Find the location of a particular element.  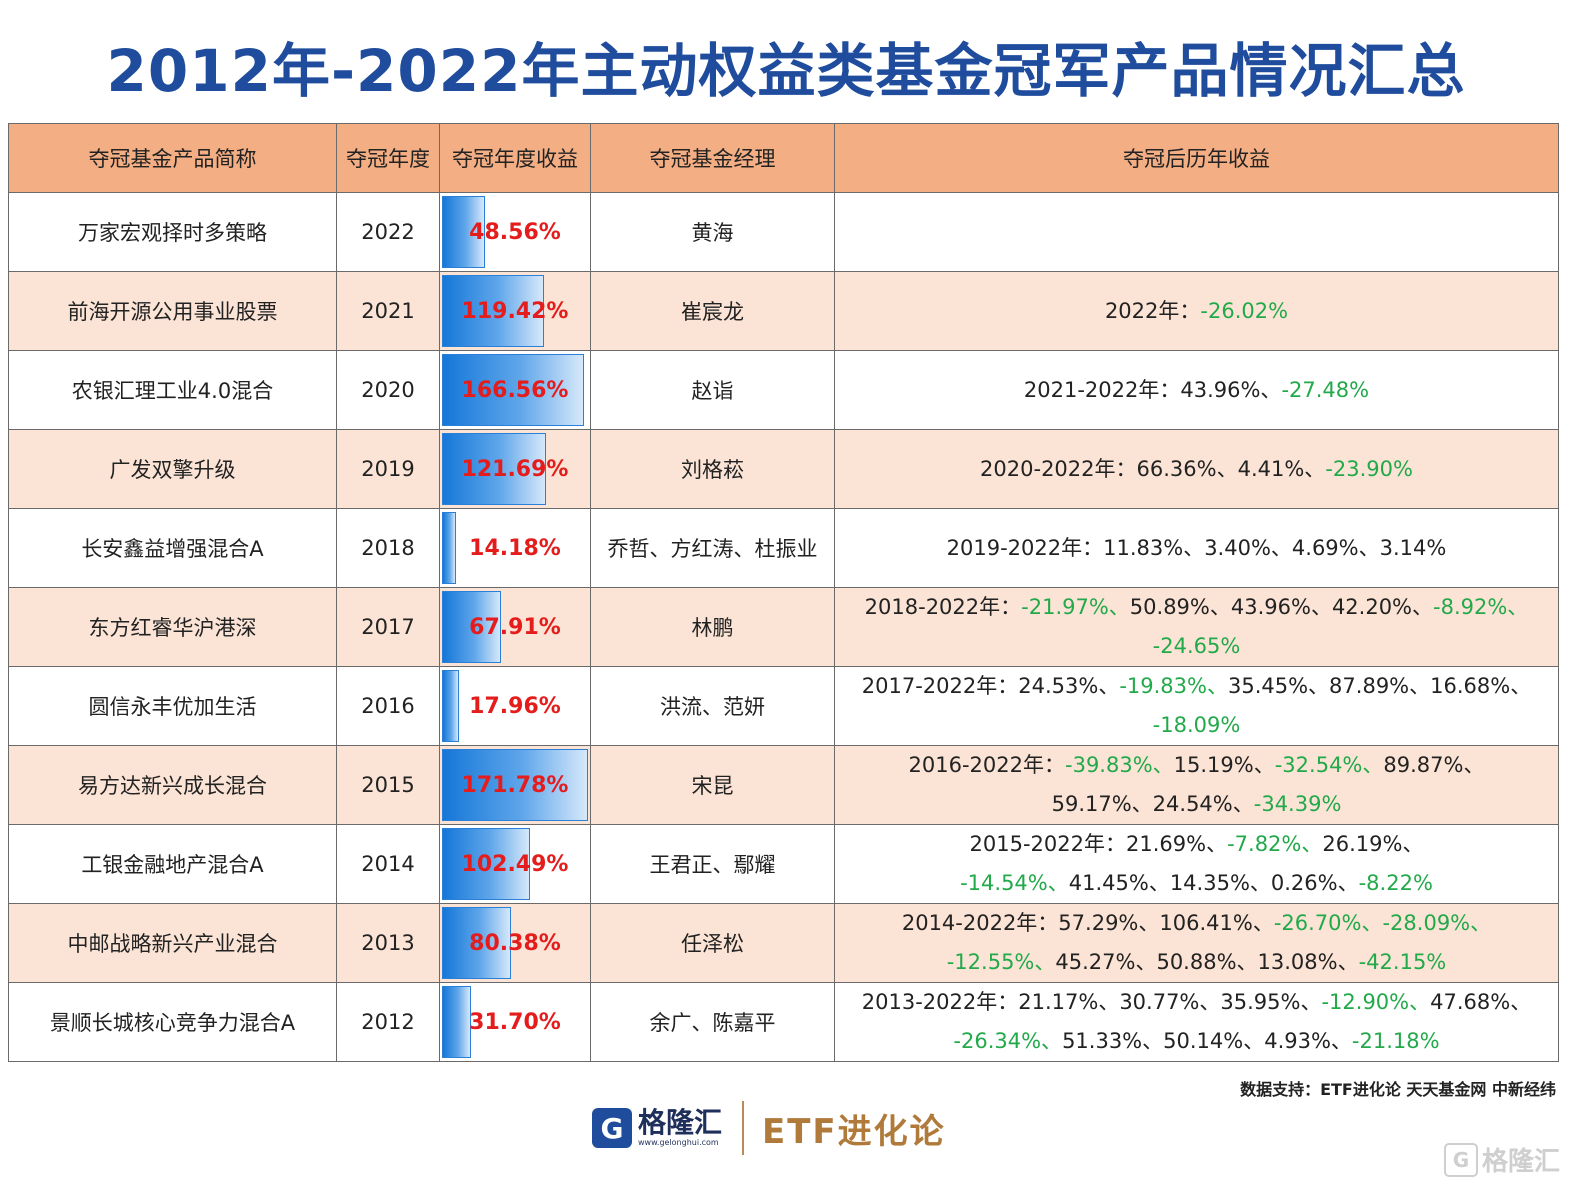

win-year-cell: 2022 is located at coordinates (388, 232).